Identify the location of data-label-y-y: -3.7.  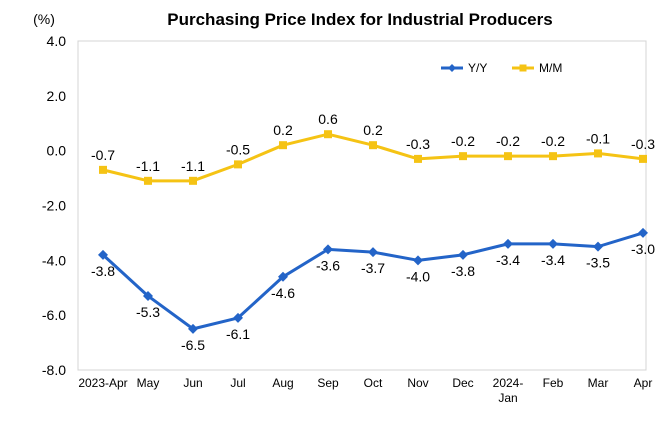
(373, 268).